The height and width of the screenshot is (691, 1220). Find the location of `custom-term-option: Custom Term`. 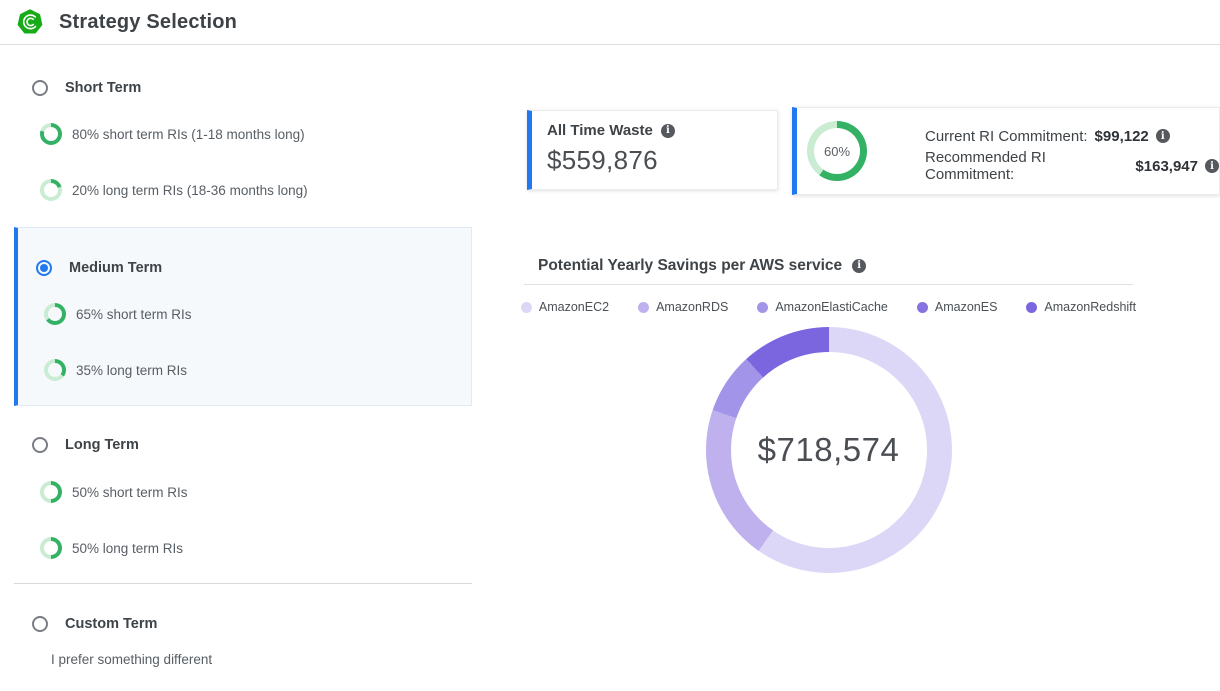

custom-term-option: Custom Term is located at coordinates (243, 624).